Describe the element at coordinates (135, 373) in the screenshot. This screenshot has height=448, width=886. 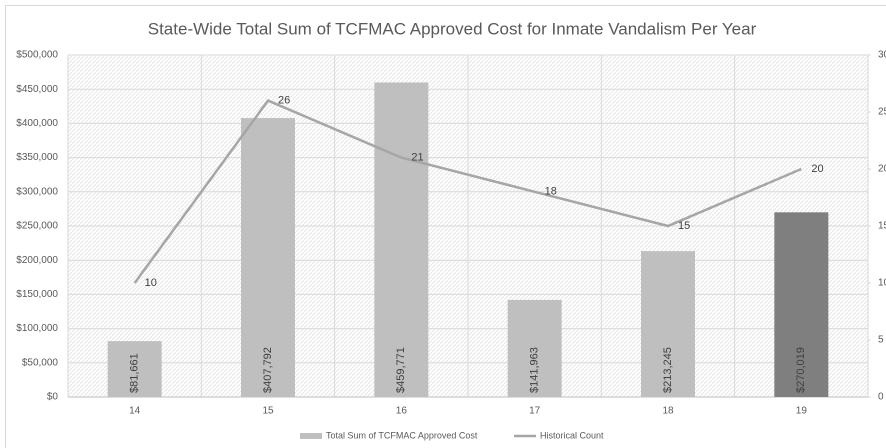
I see `bar-value-label: $81,661` at that location.